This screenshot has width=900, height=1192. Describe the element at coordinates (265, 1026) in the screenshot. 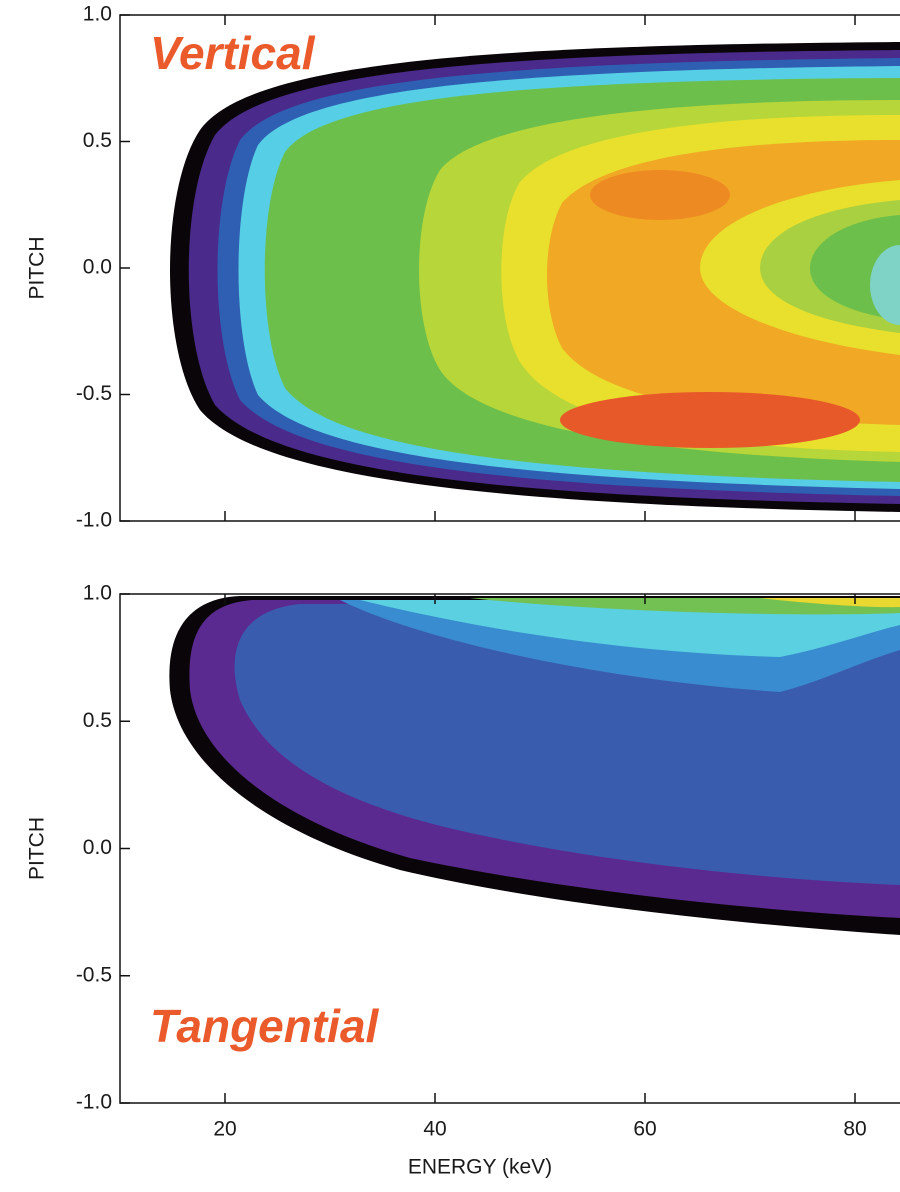

I see `annotation: Tangential` at that location.